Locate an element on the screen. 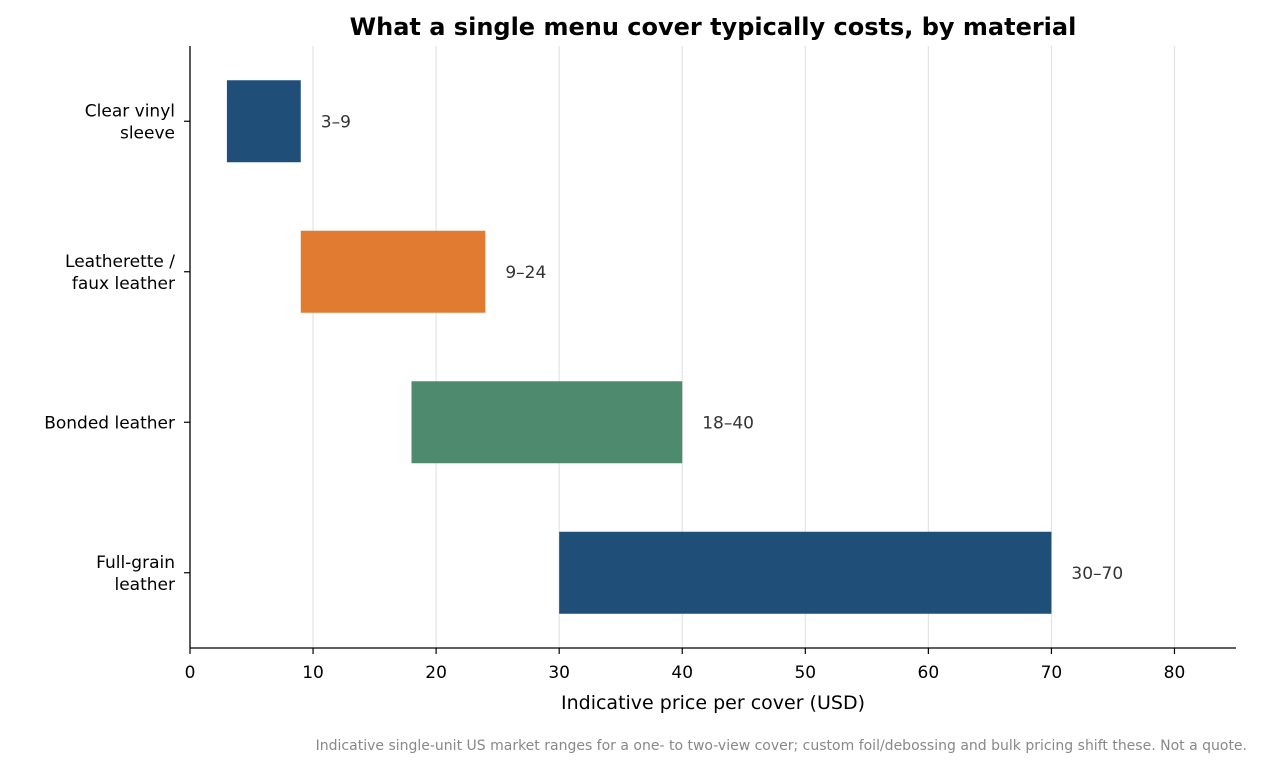 The image size is (1263, 768). x-tick-label: 60 is located at coordinates (929, 673).